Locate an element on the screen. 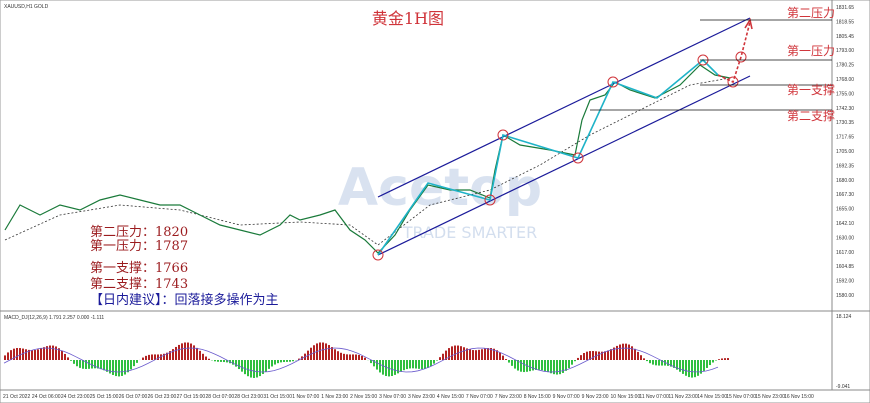  note-line: 第二支撑：1743 is located at coordinates (139, 284).